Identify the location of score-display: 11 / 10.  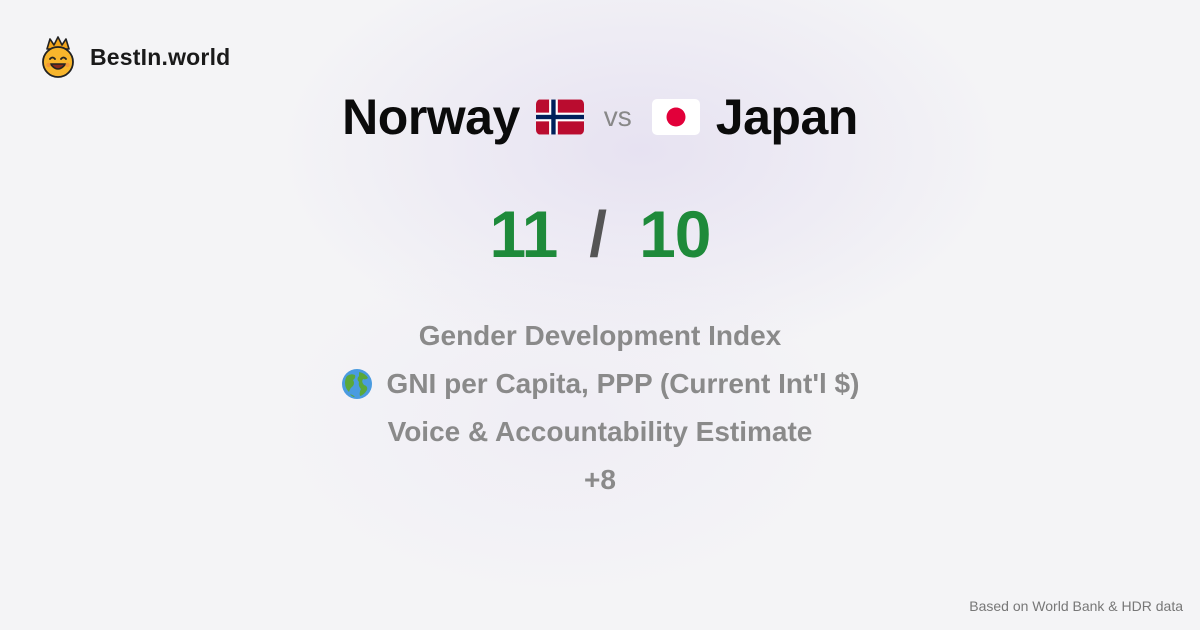
(600, 234).